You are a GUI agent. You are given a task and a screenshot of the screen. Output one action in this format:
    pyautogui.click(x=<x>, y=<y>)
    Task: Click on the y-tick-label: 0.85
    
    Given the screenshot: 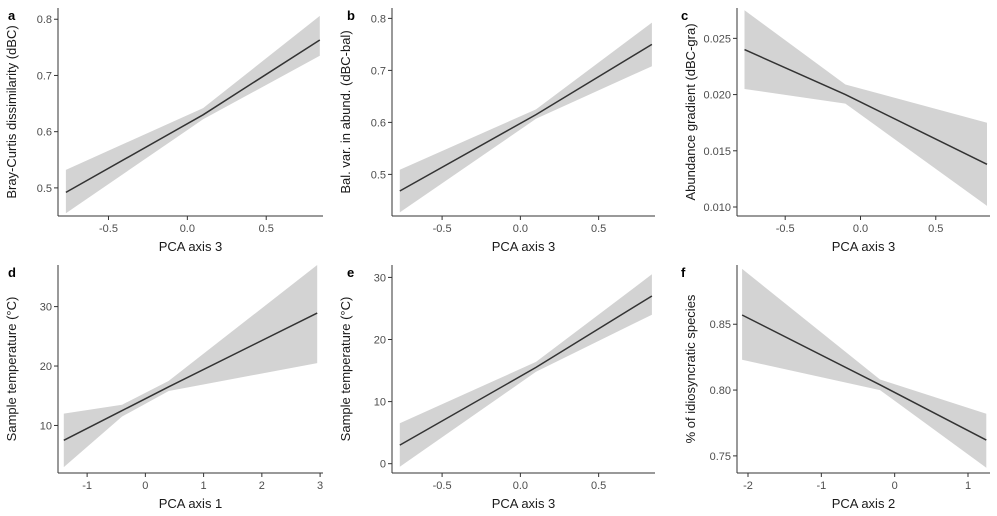 What is the action you would take?
    pyautogui.click(x=720, y=325)
    